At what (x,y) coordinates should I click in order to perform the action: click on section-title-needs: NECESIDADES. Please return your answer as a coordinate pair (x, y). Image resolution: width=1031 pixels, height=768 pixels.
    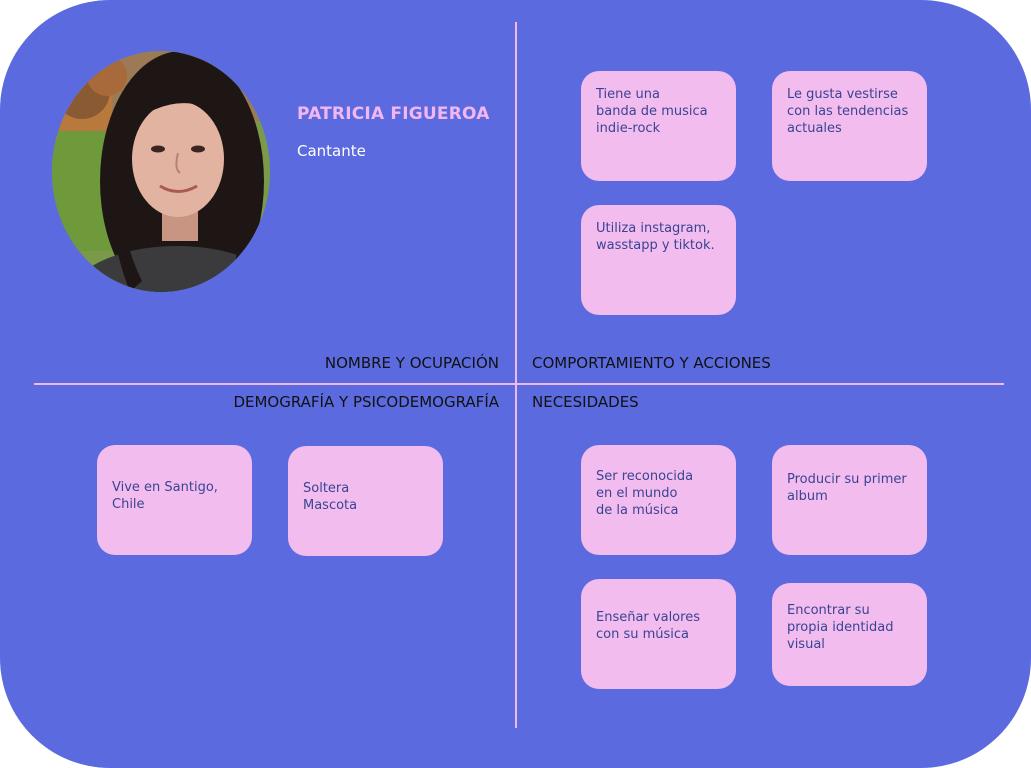
    Looking at the image, I should click on (585, 402).